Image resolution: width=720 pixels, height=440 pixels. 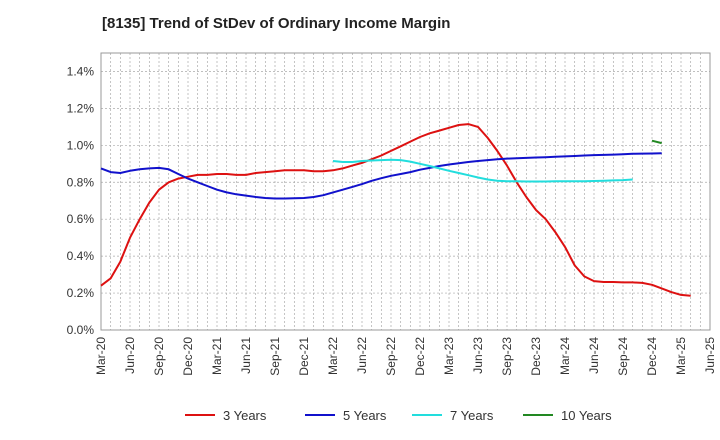 What do you see at coordinates (681, 356) in the screenshot?
I see `x-tick-label: Mar-25` at bounding box center [681, 356].